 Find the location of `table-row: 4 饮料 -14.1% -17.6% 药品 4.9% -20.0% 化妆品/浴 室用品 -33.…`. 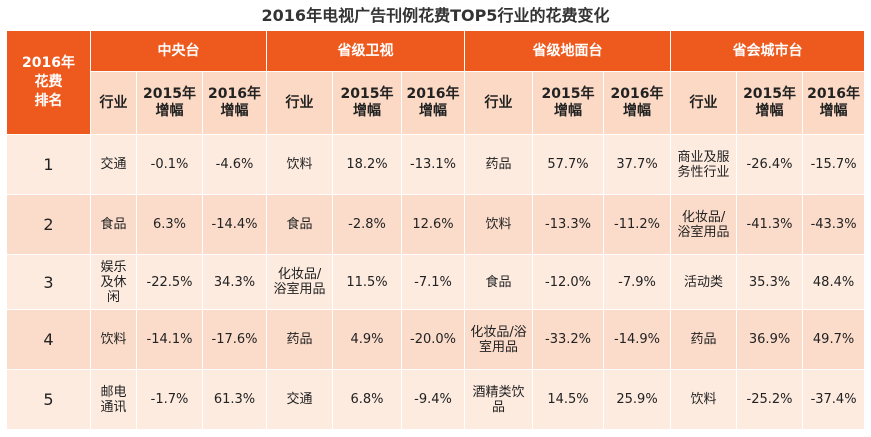

table-row: 4 饮料 -14.1% -17.6% 药品 4.9% -20.0% 化妆品/浴 室用品 -33.… is located at coordinates (436, 339).